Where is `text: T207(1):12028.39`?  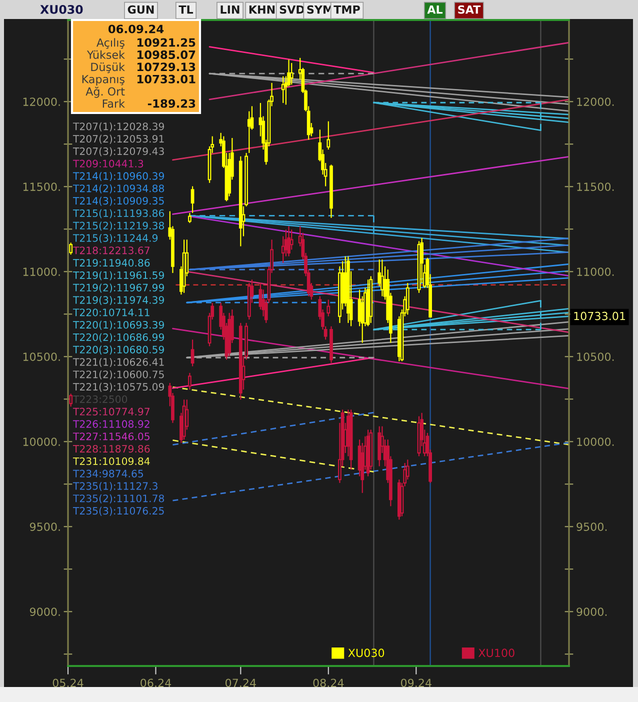
text: T207(1):12028.39 is located at coordinates (118, 127).